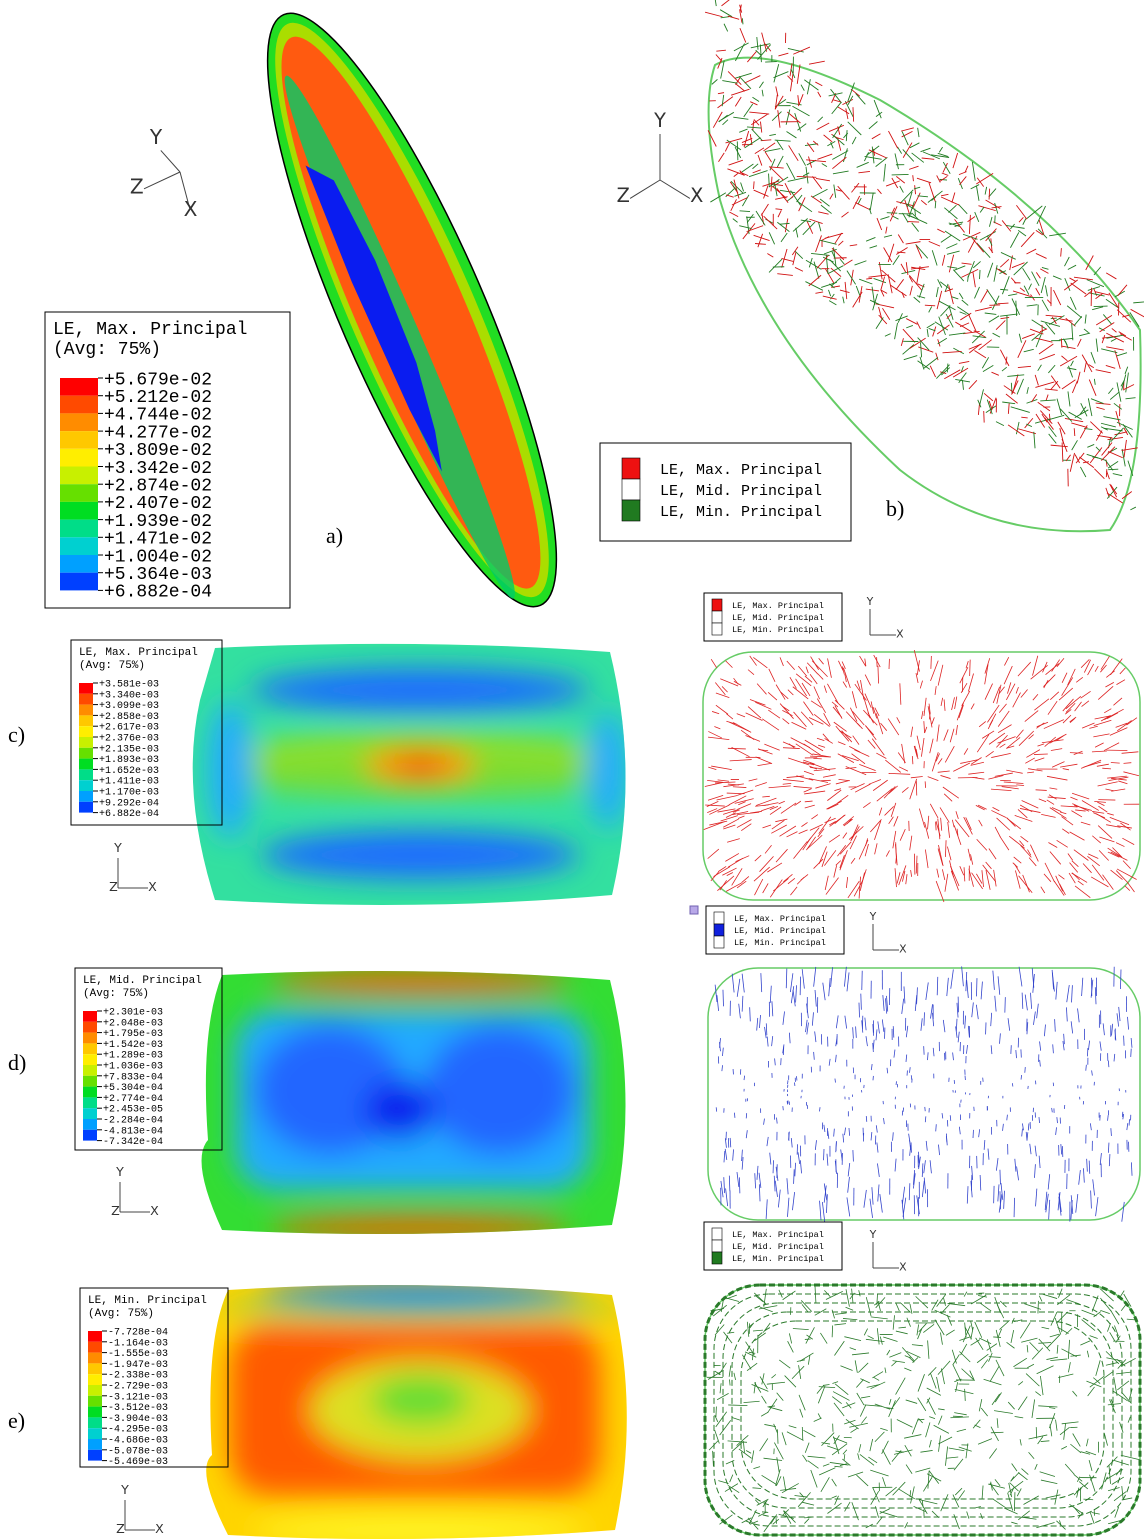 This screenshot has width=1144, height=1540. Describe the element at coordinates (121, 1314) in the screenshot. I see `legend-subtitle: (Avg: 75%)` at that location.